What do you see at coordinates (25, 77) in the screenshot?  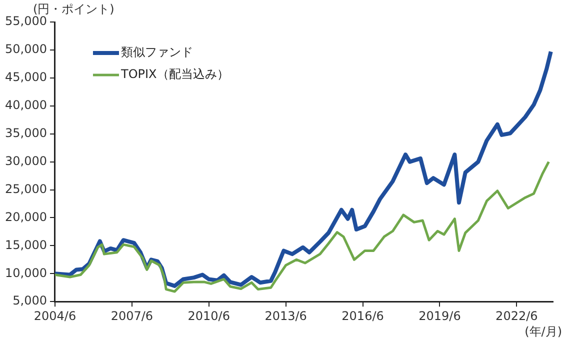 I see `y-tick-label: 45,000` at bounding box center [25, 77].